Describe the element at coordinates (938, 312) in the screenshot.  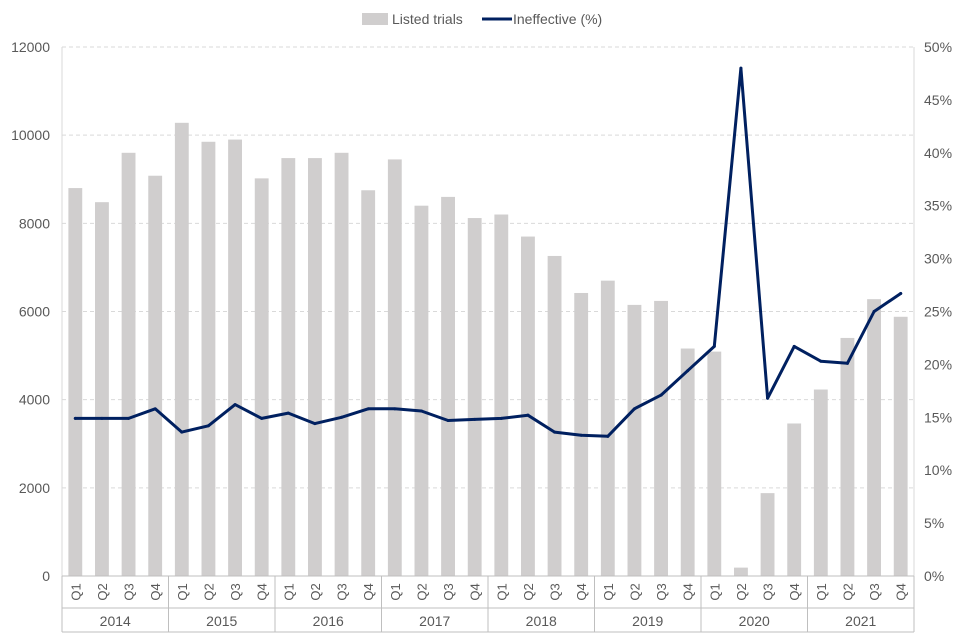
I see `y-right-tick-label: 25%` at that location.